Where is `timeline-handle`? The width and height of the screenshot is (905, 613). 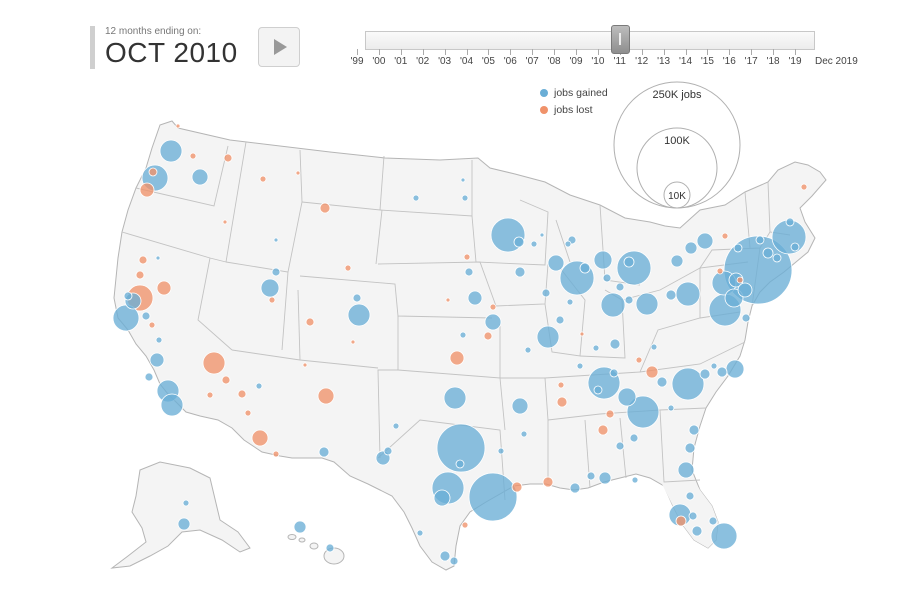 timeline-handle is located at coordinates (620, 39).